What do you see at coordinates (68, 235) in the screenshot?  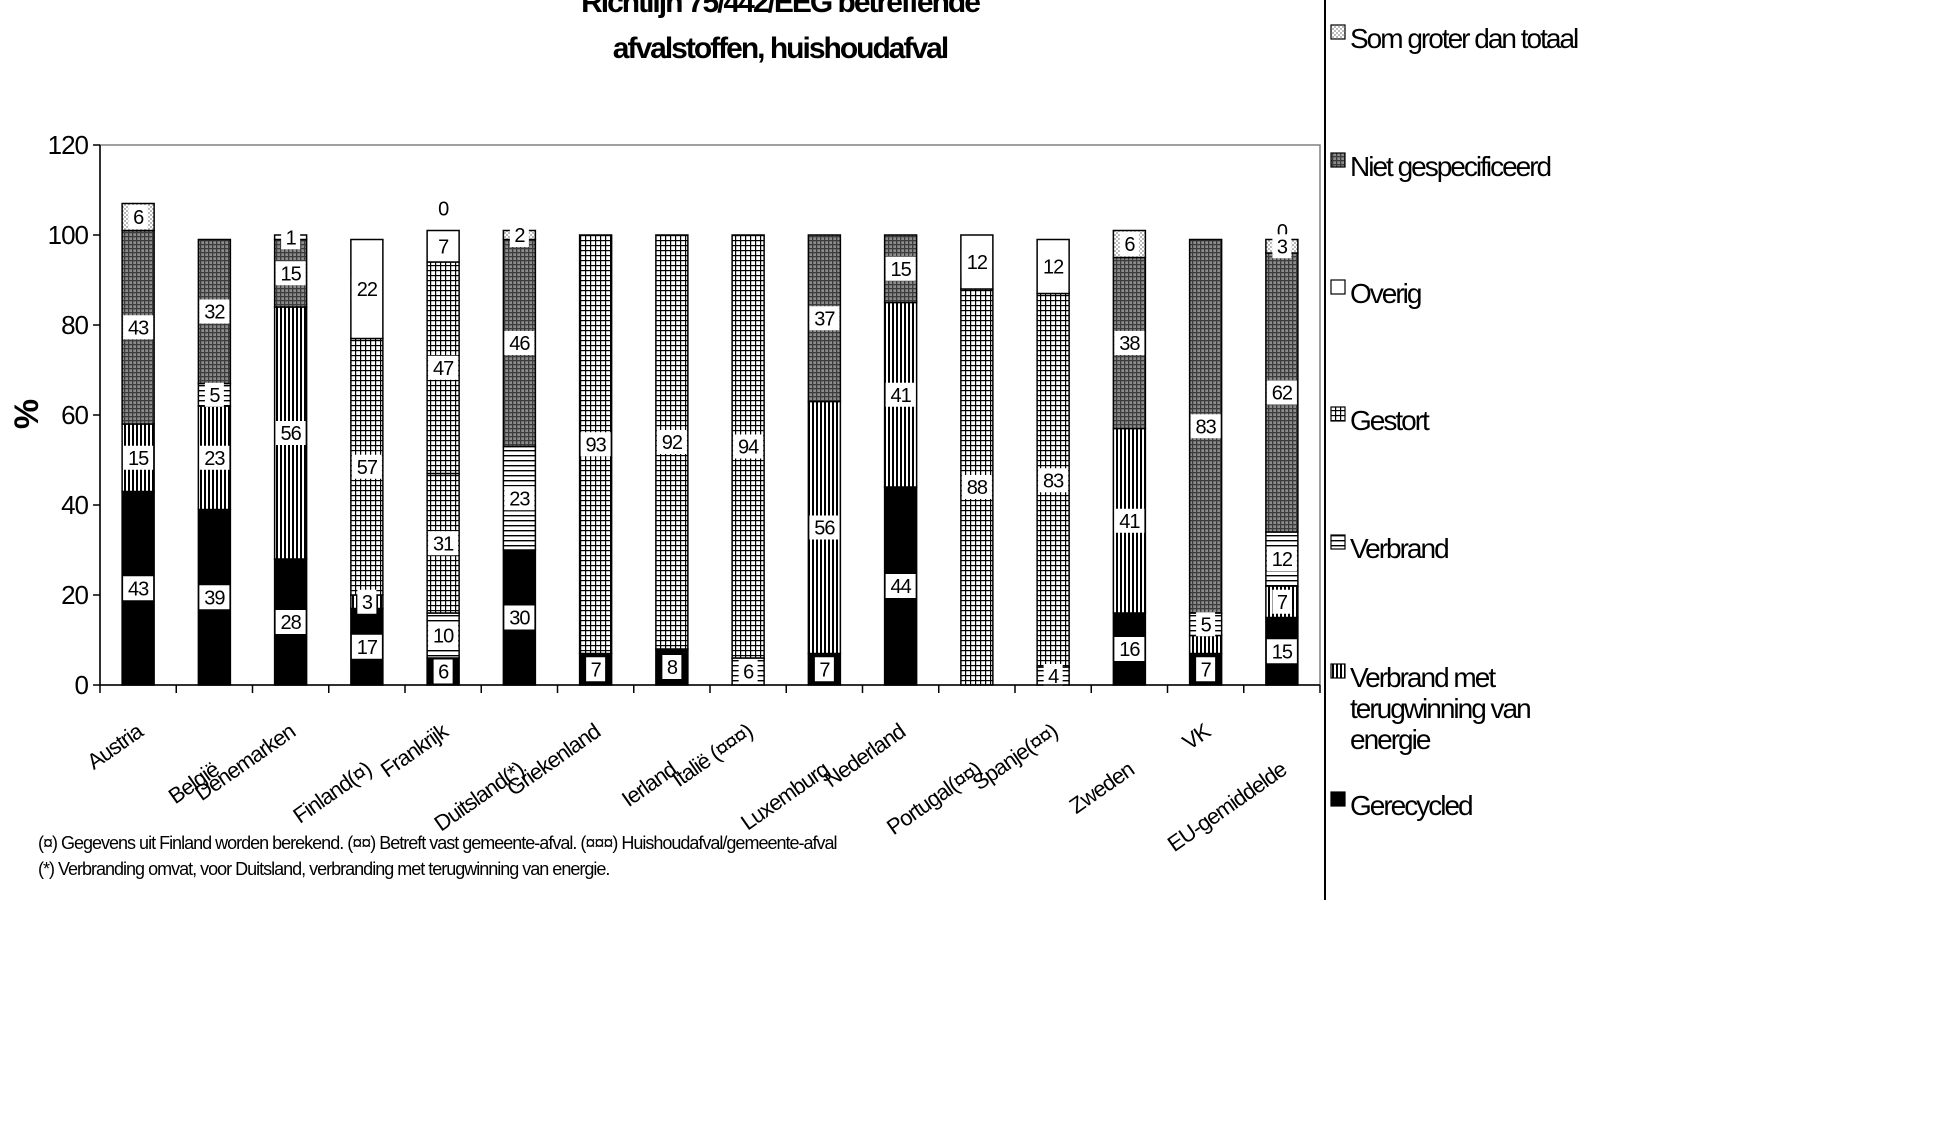 I see `y-tick-label: 100` at bounding box center [68, 235].